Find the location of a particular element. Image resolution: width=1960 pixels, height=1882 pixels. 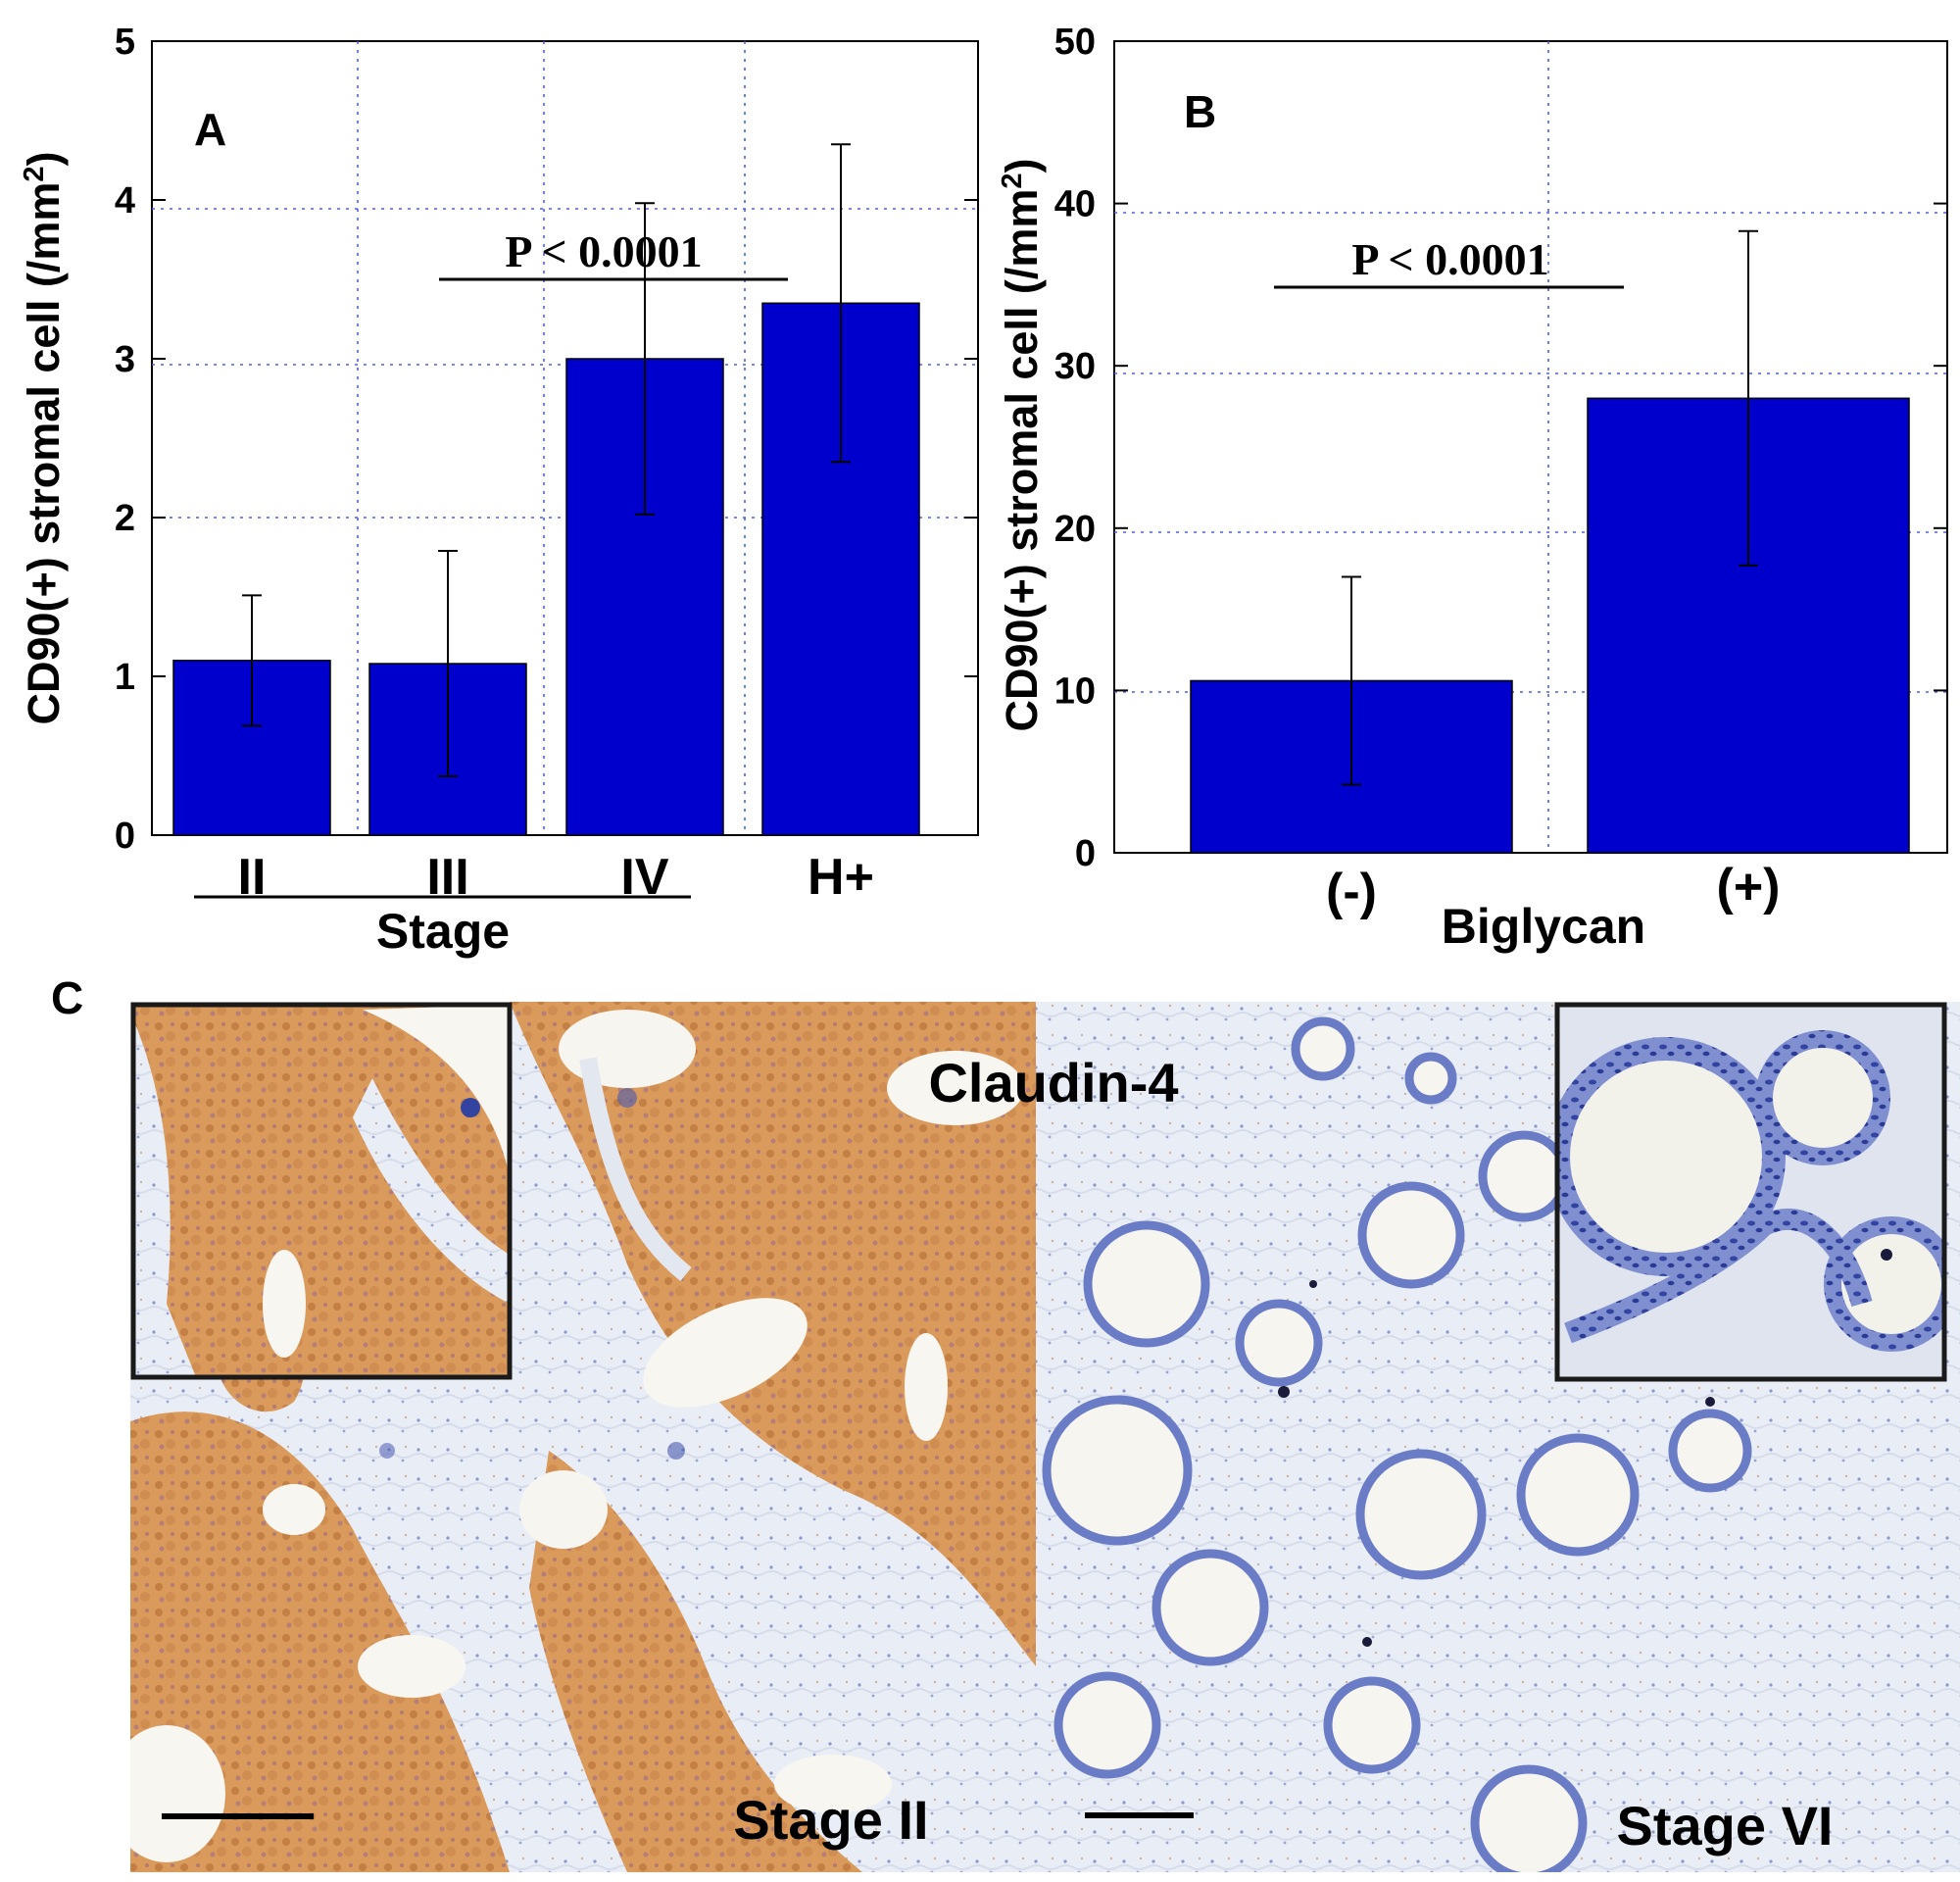

chart-b-ylabel-main: CD90(+) stromal cell (/mm is located at coordinates (1022, 460).